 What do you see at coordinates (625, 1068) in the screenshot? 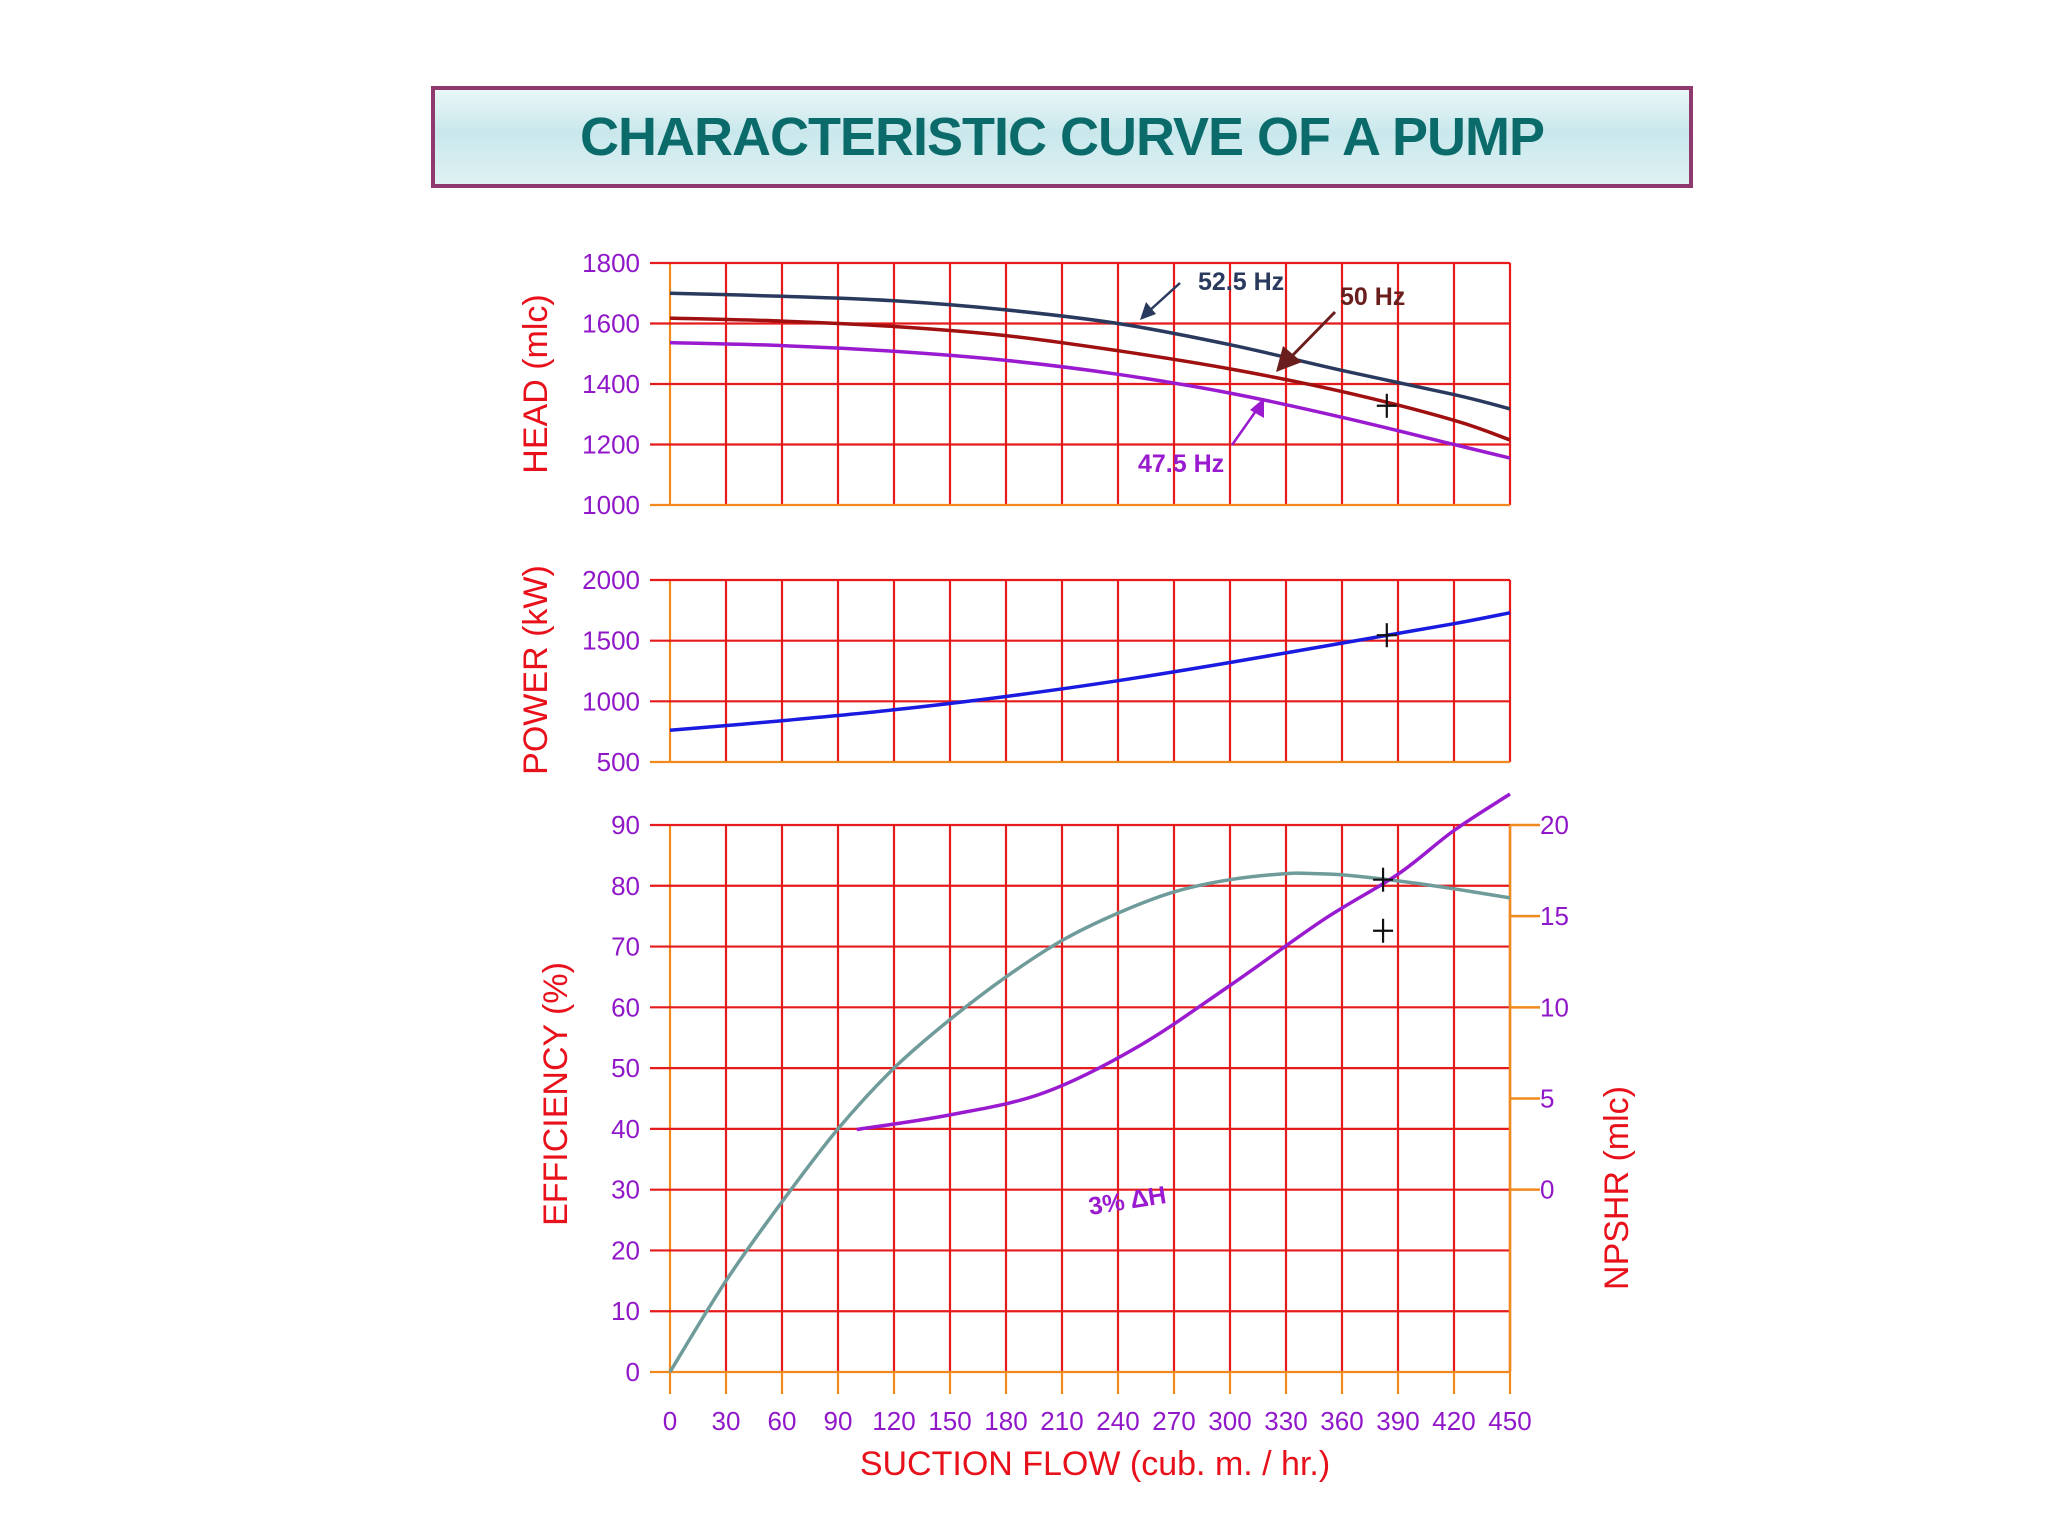
I see `y-tick-label: 50` at bounding box center [625, 1068].